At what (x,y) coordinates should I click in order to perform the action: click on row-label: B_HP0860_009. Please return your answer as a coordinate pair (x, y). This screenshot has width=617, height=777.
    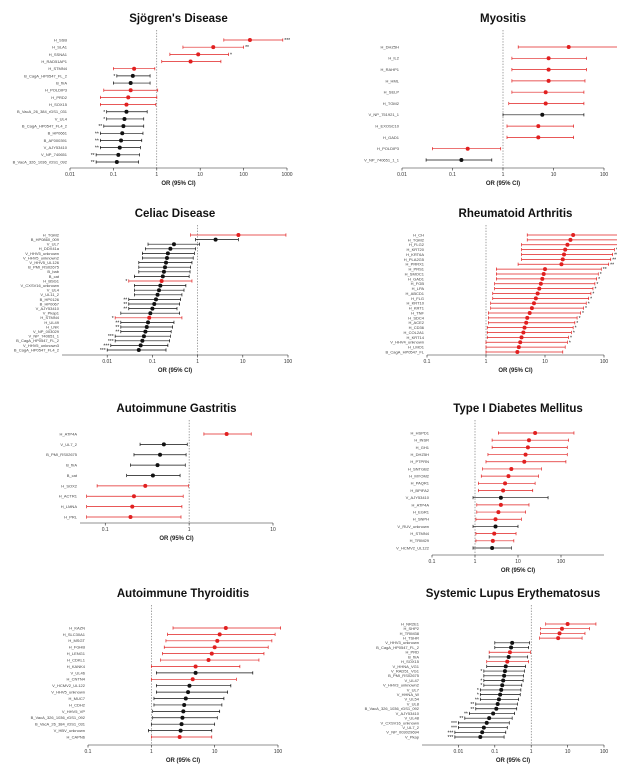
    Looking at the image, I should click on (45, 239).